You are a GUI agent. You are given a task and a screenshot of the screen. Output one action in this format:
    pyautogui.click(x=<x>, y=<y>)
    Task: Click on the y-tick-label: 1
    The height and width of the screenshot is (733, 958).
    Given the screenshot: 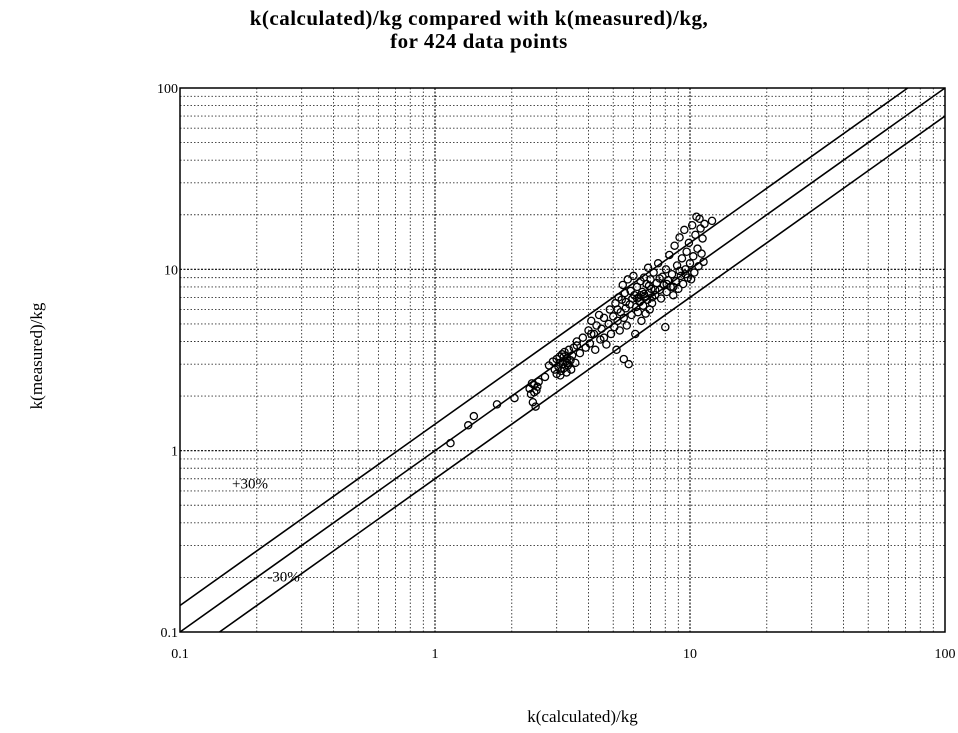 What is the action you would take?
    pyautogui.click(x=174, y=452)
    